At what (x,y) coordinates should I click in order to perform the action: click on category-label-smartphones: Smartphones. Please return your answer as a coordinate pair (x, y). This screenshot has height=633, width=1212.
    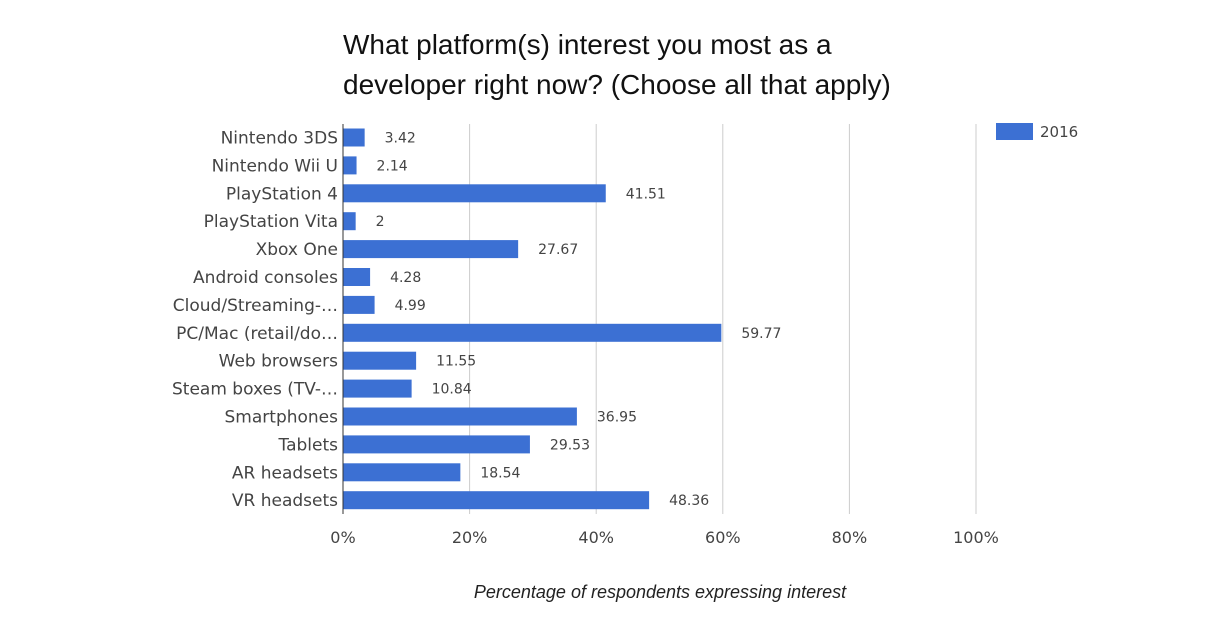
    Looking at the image, I should click on (282, 418).